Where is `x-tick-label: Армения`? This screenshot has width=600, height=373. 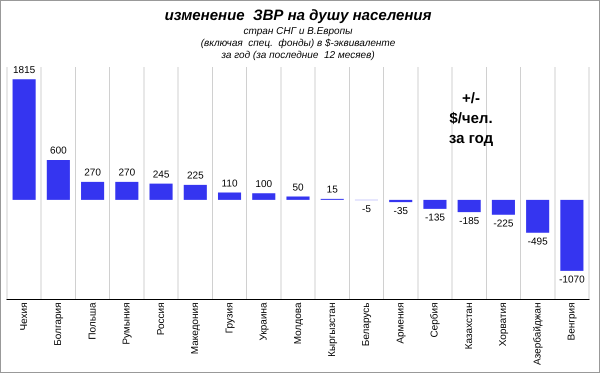 x-tick-label: Армения is located at coordinates (400, 323).